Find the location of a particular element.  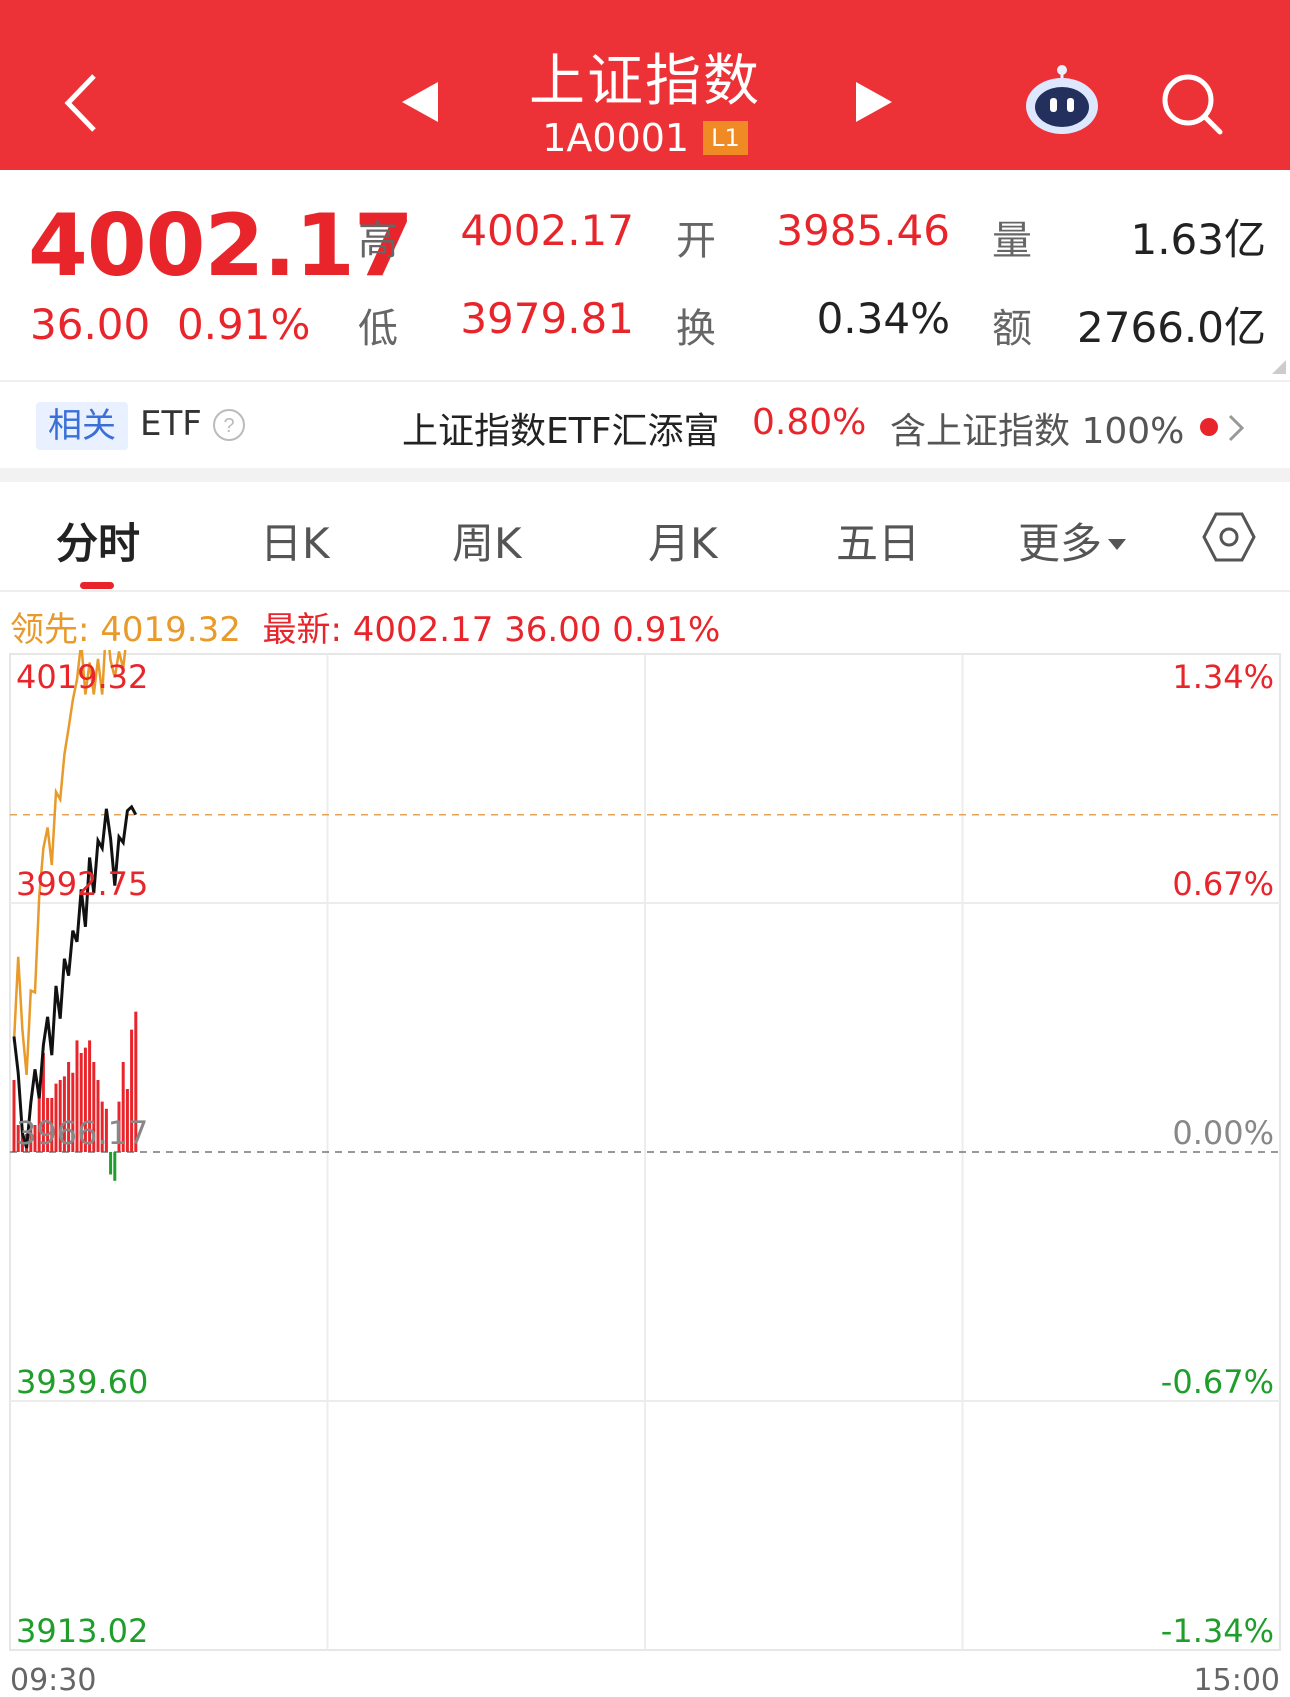

etf-name: 上证指数ETF汇添富 is located at coordinates (561, 431).